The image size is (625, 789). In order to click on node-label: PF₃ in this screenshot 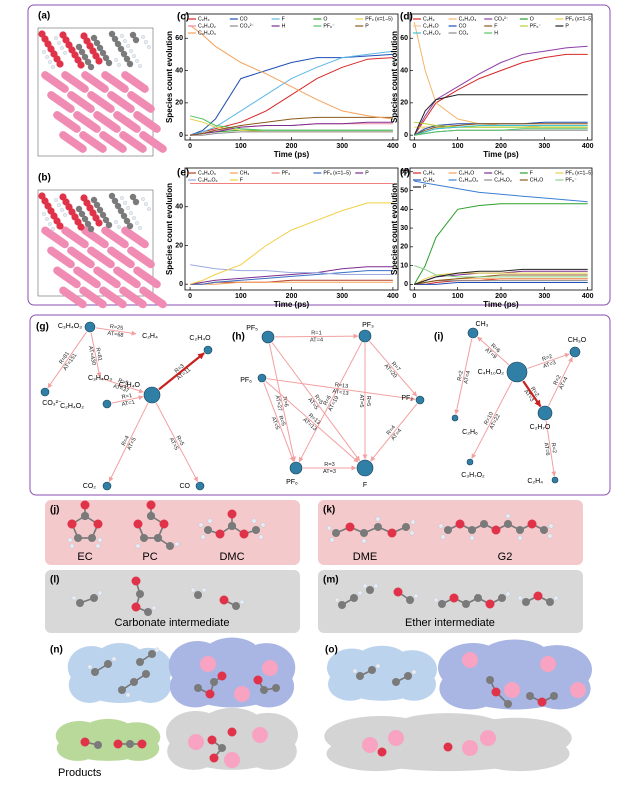, I will do `click(368, 325)`.